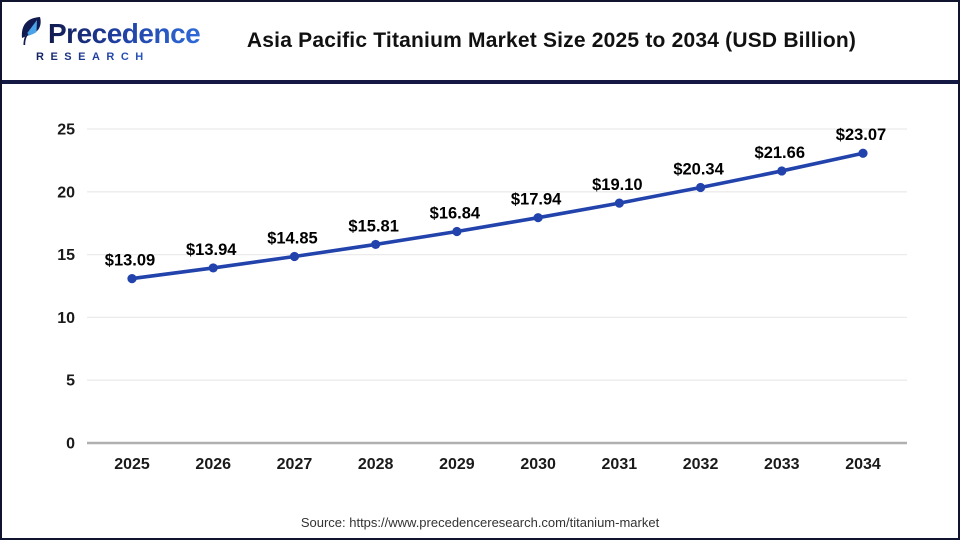  What do you see at coordinates (536, 200) in the screenshot?
I see `data-point-label: $17.94` at bounding box center [536, 200].